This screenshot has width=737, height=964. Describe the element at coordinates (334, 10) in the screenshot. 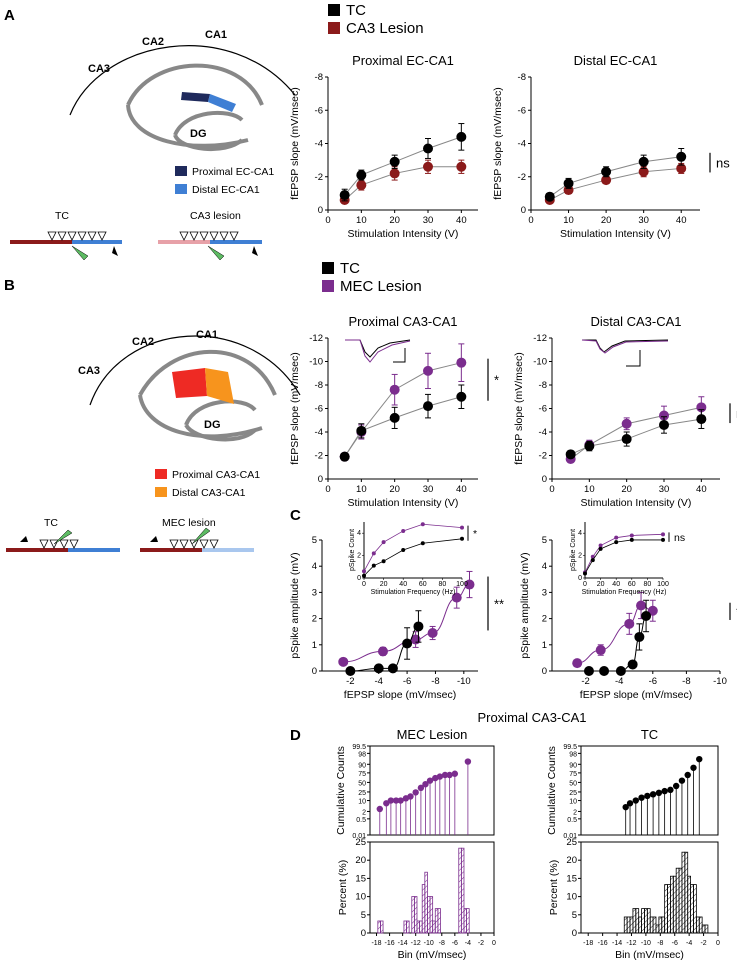

I see `legend-swatch-tc-a` at that location.